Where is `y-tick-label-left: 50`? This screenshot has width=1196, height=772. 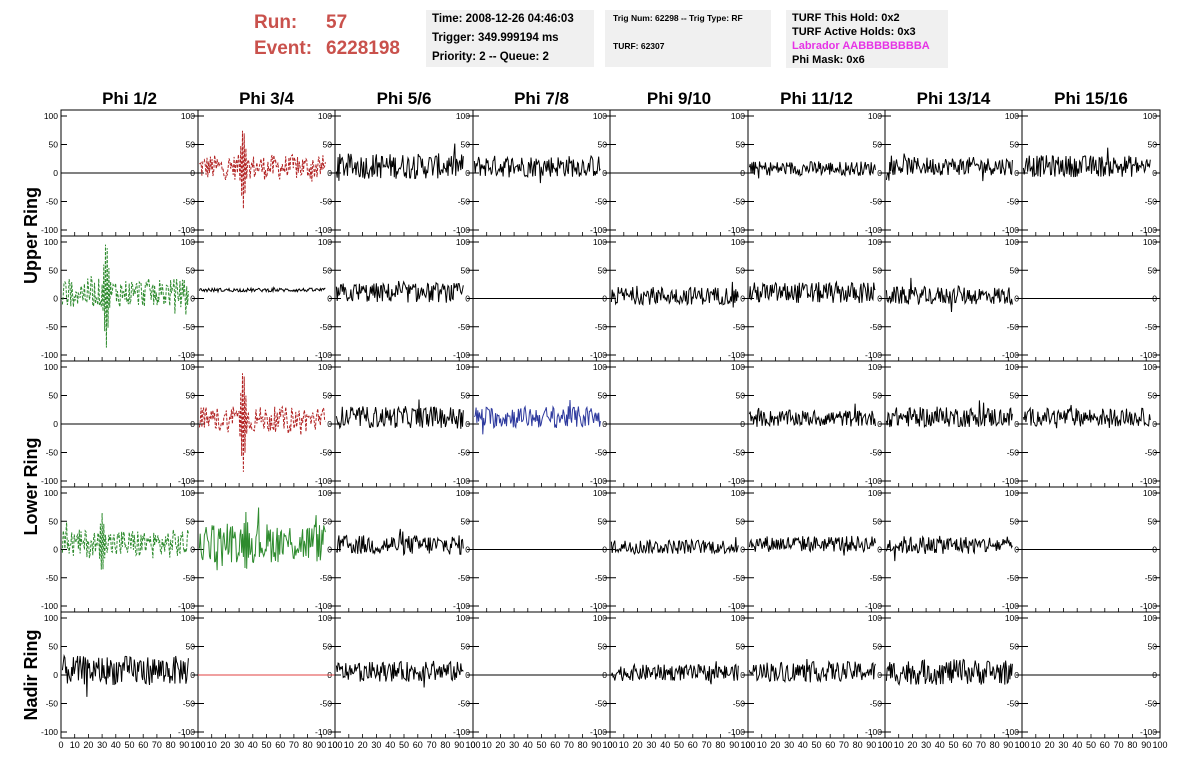 y-tick-label-left: 50 is located at coordinates (54, 521).